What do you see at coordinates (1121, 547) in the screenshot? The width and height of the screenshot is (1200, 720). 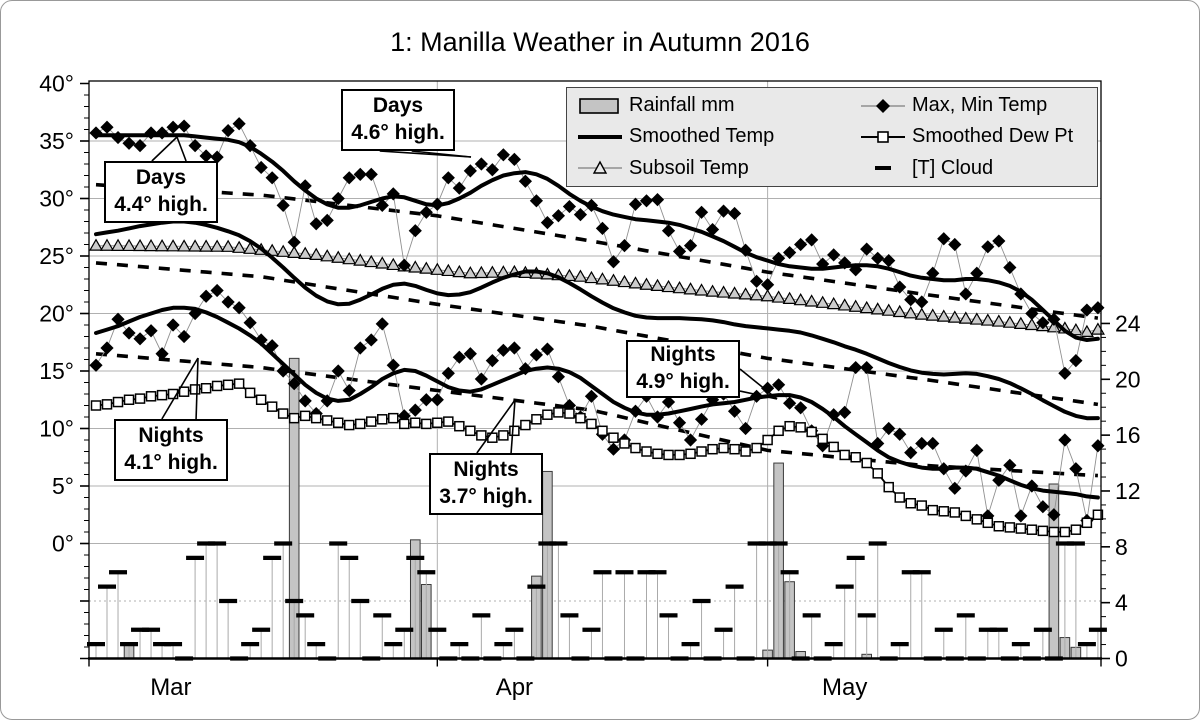 I see `right-axis-tick-label: 8` at bounding box center [1121, 547].